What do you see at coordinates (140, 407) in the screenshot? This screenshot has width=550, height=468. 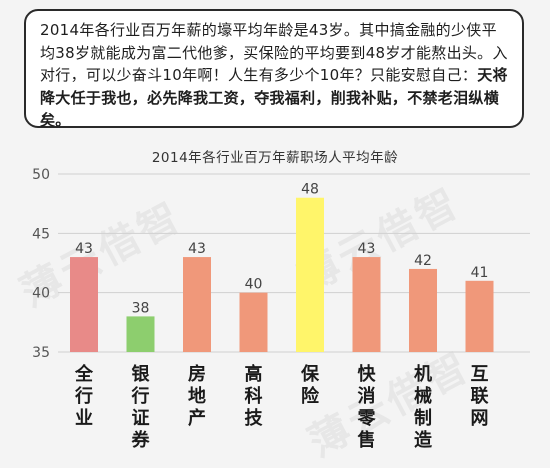 I see `x-tick-label: 银行证券` at bounding box center [140, 407].